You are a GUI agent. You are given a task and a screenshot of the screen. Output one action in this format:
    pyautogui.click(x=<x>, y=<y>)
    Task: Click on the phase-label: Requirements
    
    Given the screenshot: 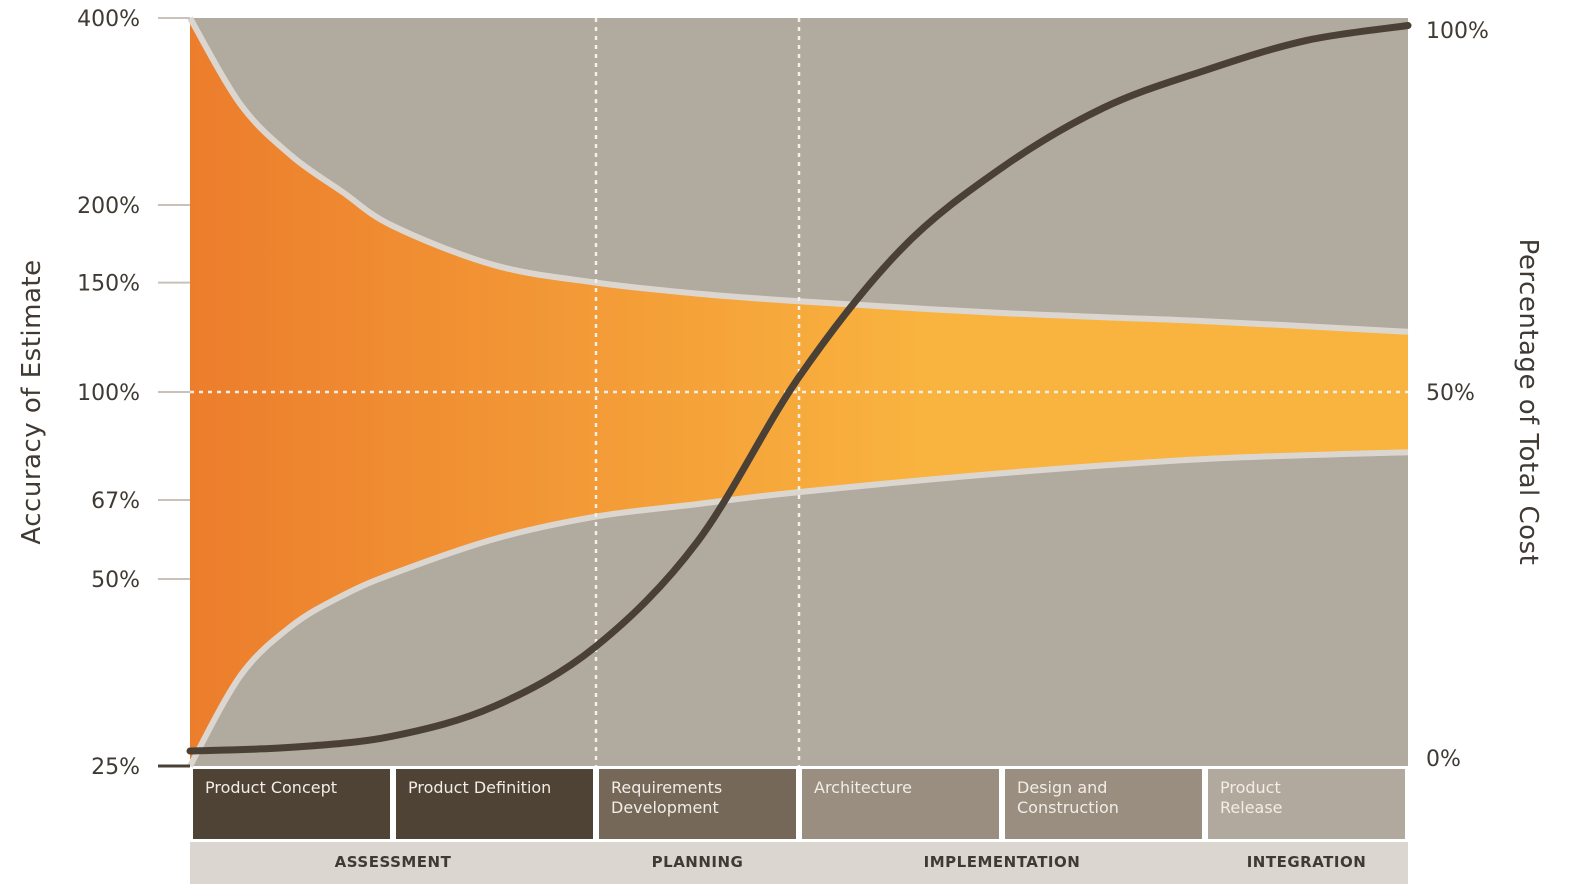 What is the action you would take?
    pyautogui.click(x=666, y=787)
    